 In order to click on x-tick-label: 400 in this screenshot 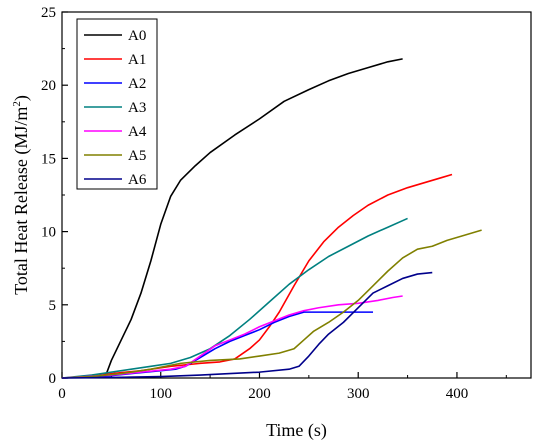, I will do `click(457, 394)`.